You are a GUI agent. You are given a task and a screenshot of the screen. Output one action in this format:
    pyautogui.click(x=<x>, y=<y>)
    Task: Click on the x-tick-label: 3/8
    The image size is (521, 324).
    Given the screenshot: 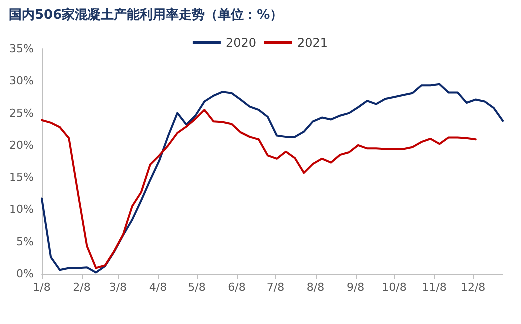 What is the action you would take?
    pyautogui.click(x=118, y=287)
    